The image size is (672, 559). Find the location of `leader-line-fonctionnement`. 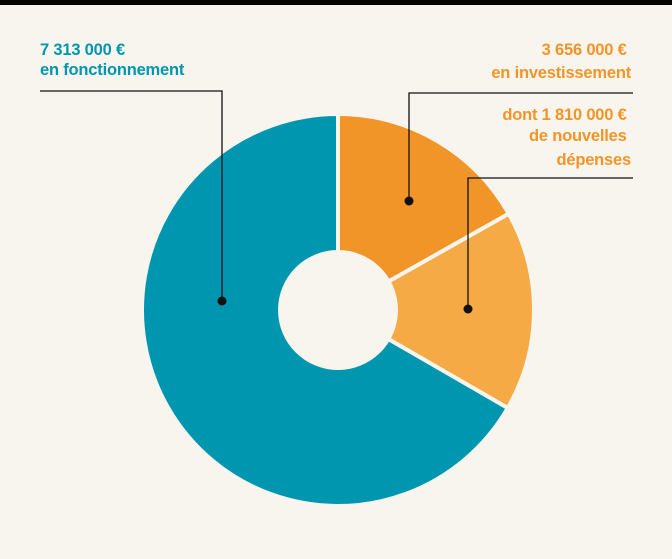

leader-line-fonctionnement is located at coordinates (131, 195).